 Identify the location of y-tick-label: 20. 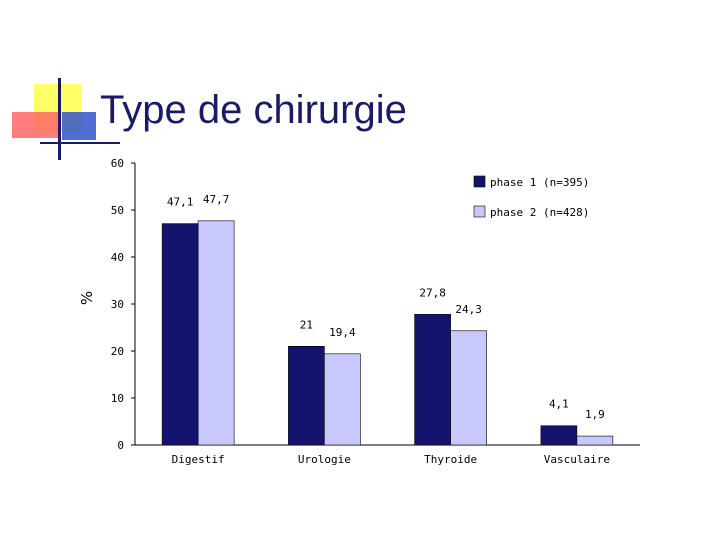
(117, 351).